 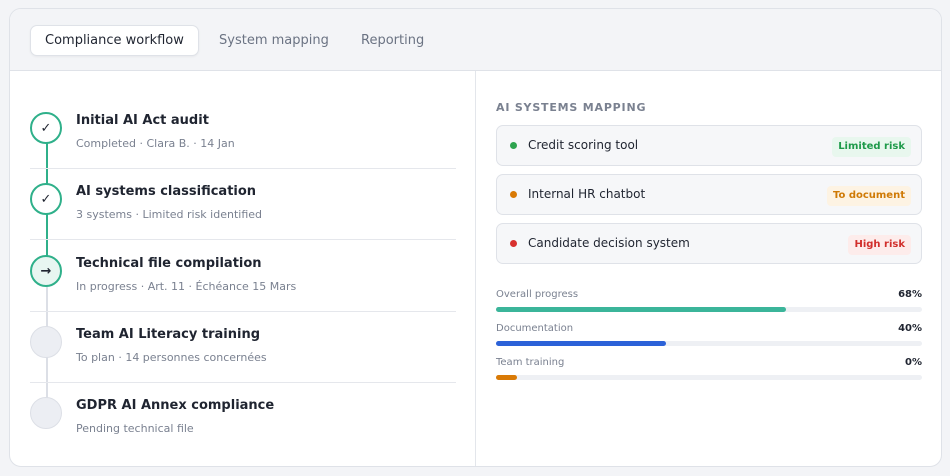 I want to click on progress-value: 40%, so click(x=910, y=328).